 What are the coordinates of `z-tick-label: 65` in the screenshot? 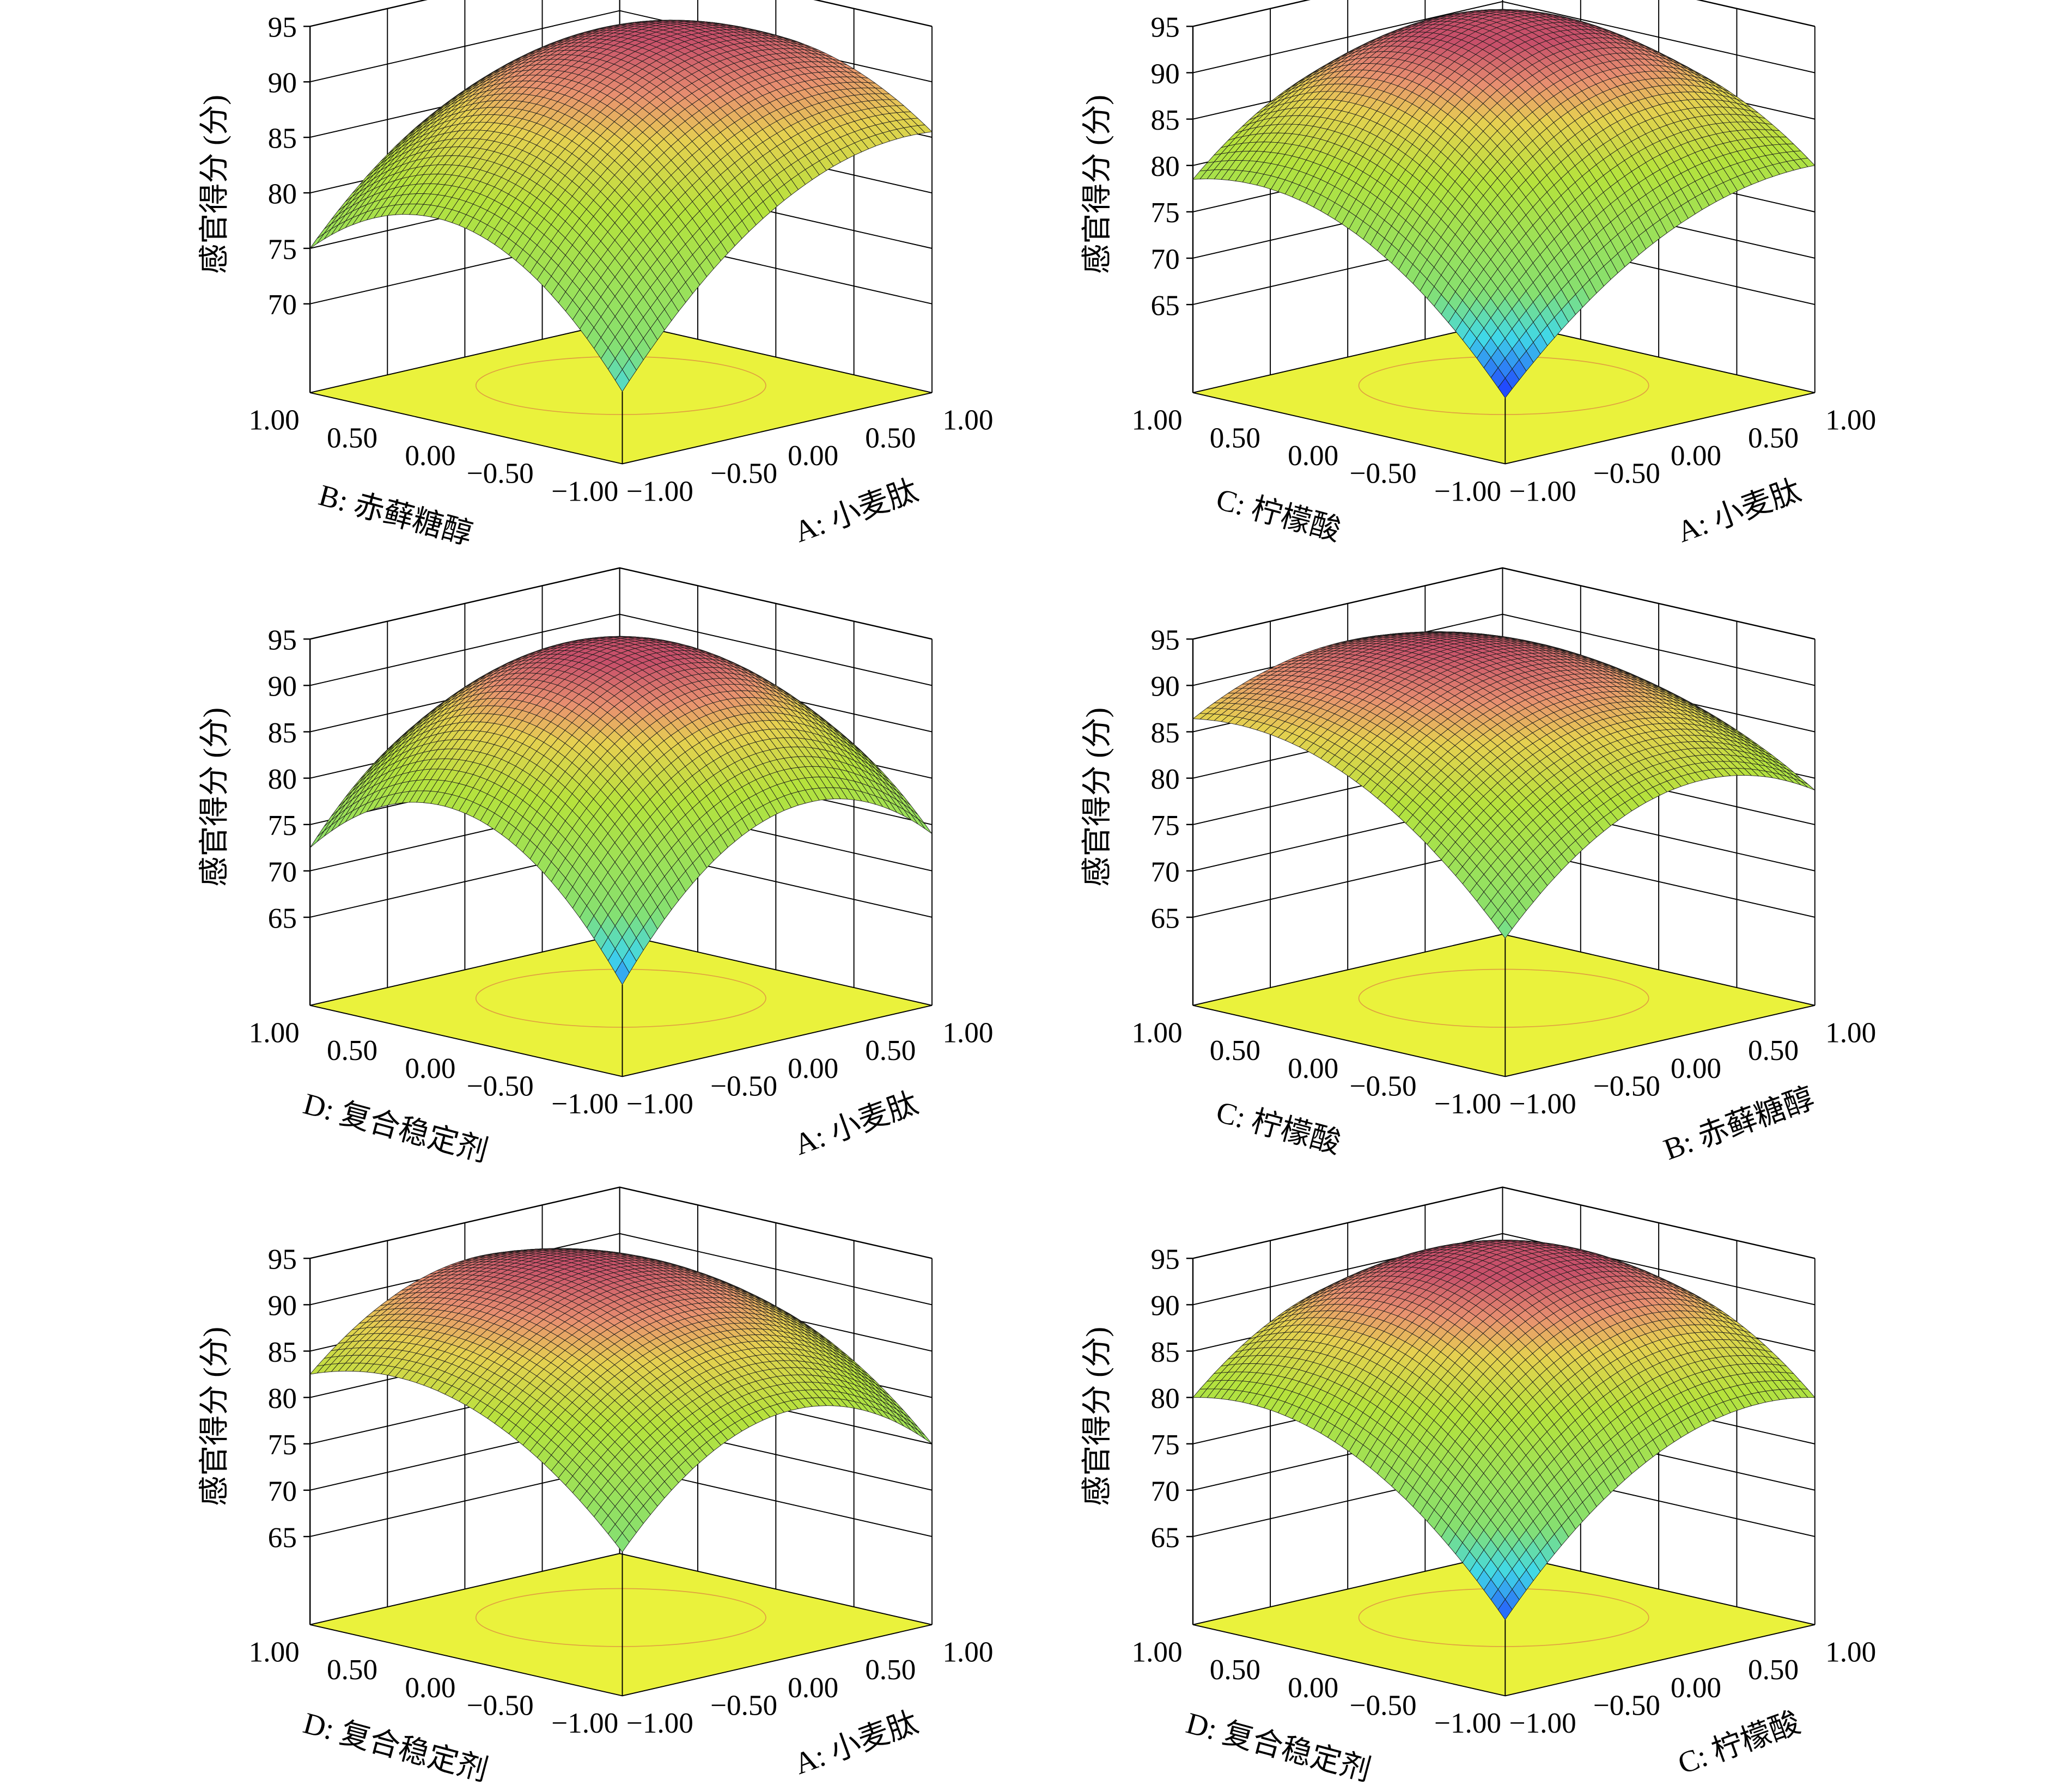 It's located at (1165, 306).